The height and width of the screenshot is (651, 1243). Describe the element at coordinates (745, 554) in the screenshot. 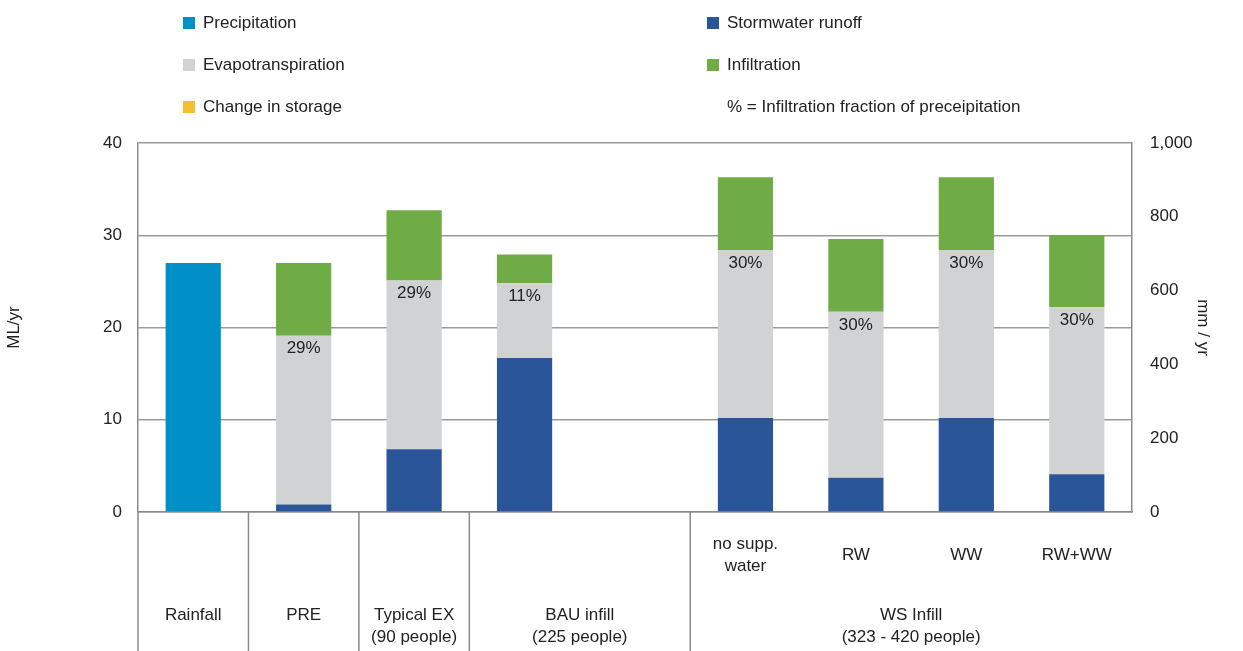

I see `x-tick-label: no supp. water` at that location.